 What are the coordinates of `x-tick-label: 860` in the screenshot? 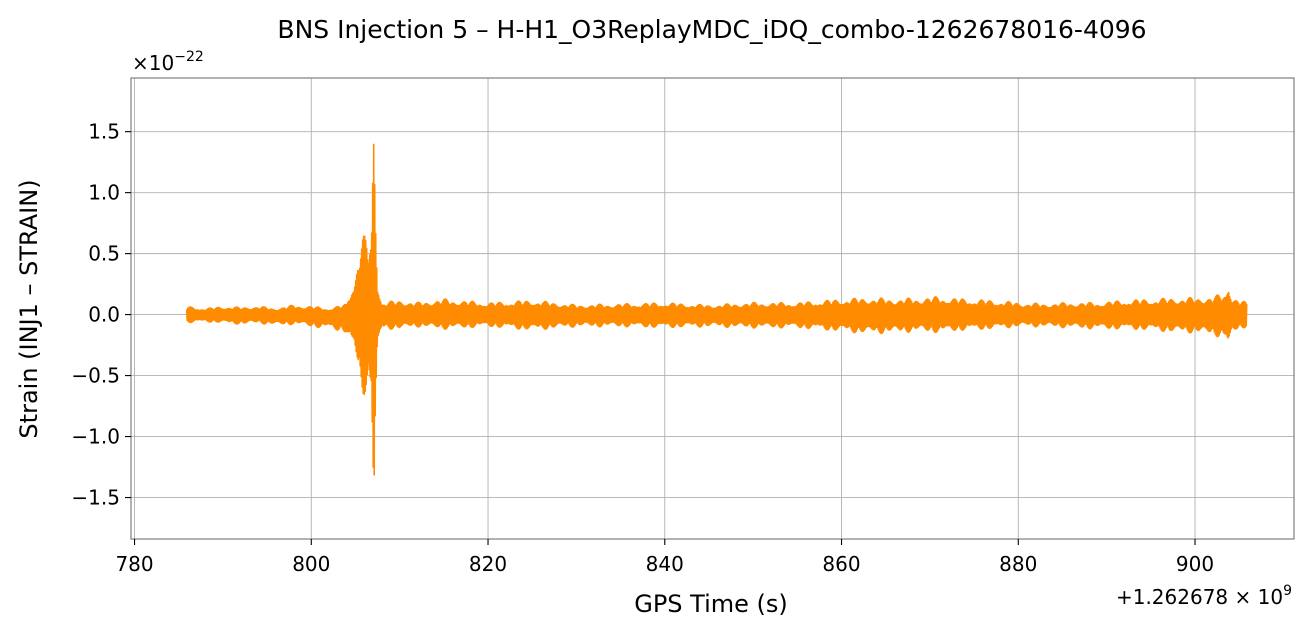 It's located at (841, 564).